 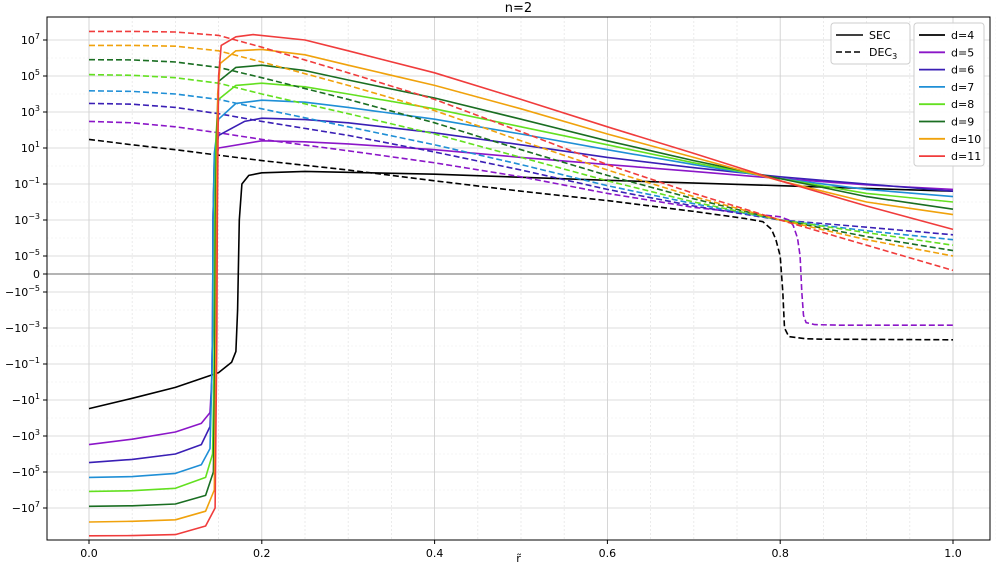 What do you see at coordinates (27, 255) in the screenshot?
I see `y-tick-label: 10⁻⁵` at bounding box center [27, 255].